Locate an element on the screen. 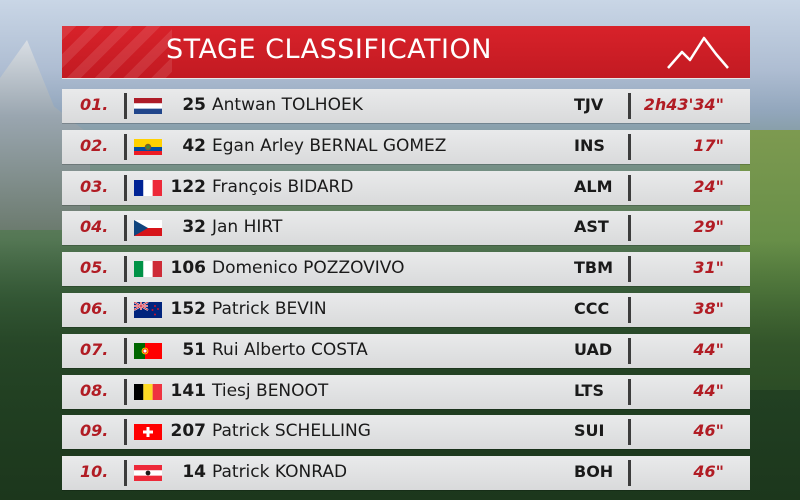 The height and width of the screenshot is (500, 800). team-code: TJV is located at coordinates (589, 104).